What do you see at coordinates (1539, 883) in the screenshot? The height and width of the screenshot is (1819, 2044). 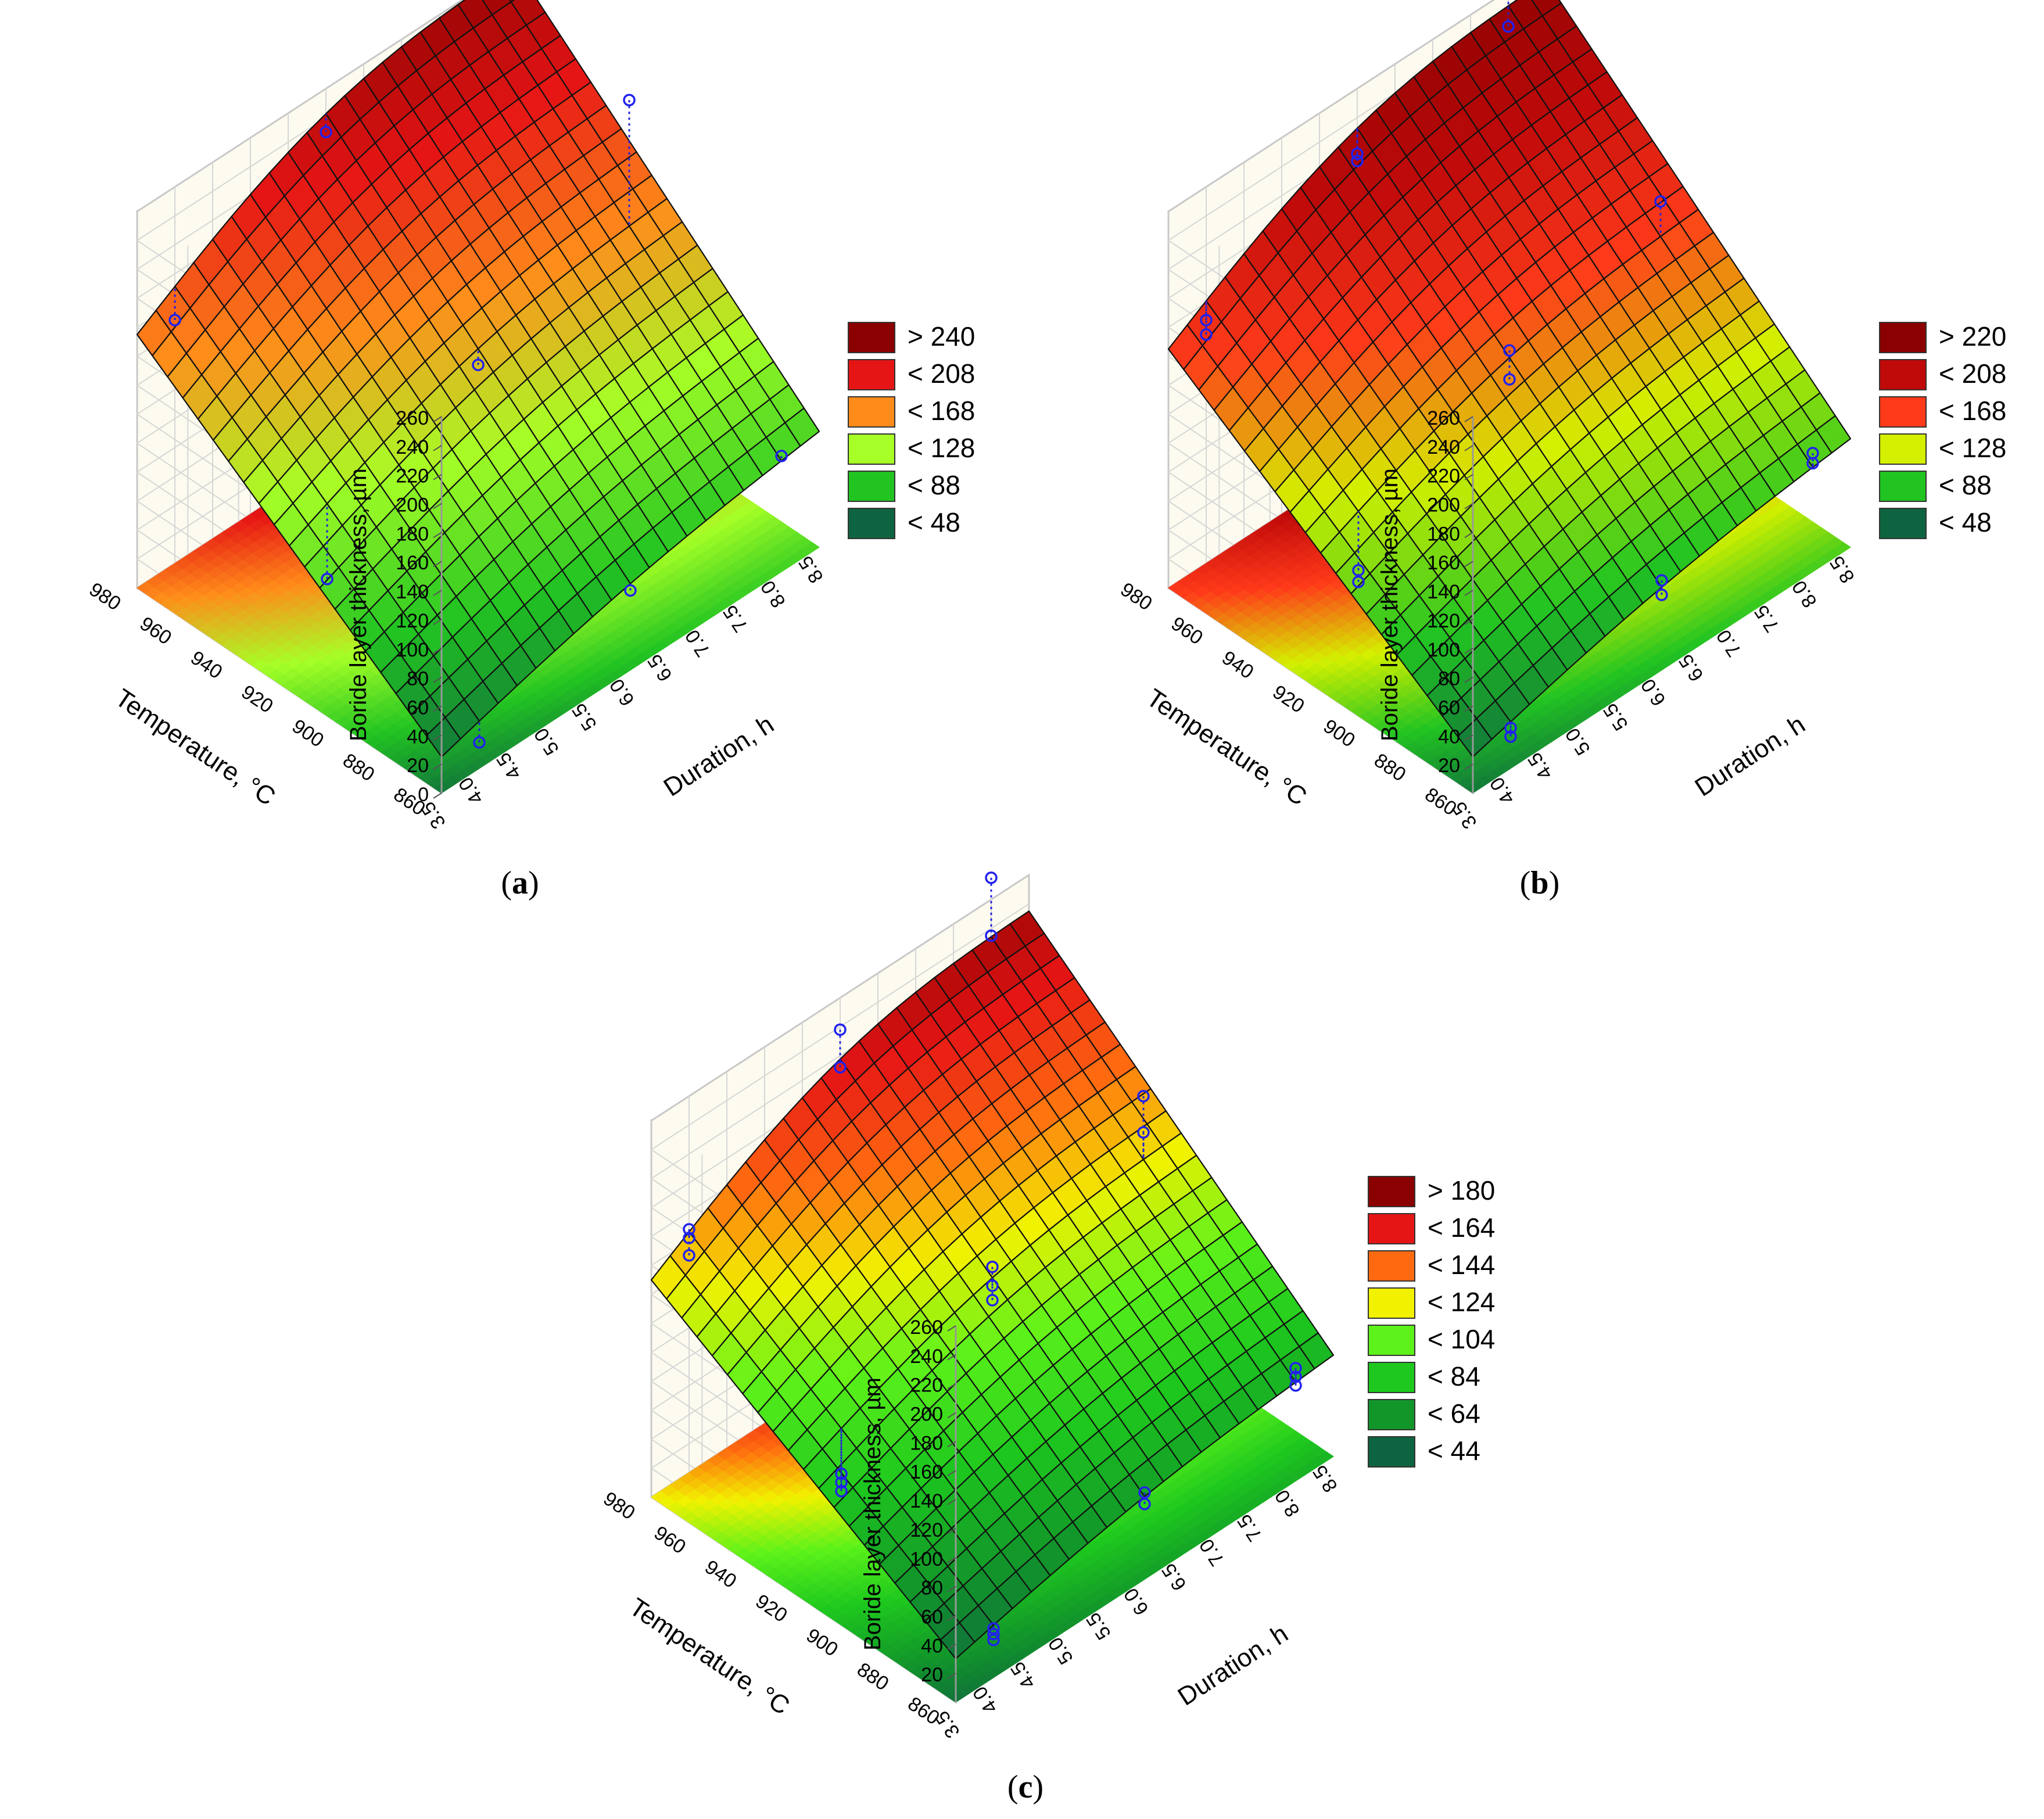 I see `caption-b: (b)` at bounding box center [1539, 883].